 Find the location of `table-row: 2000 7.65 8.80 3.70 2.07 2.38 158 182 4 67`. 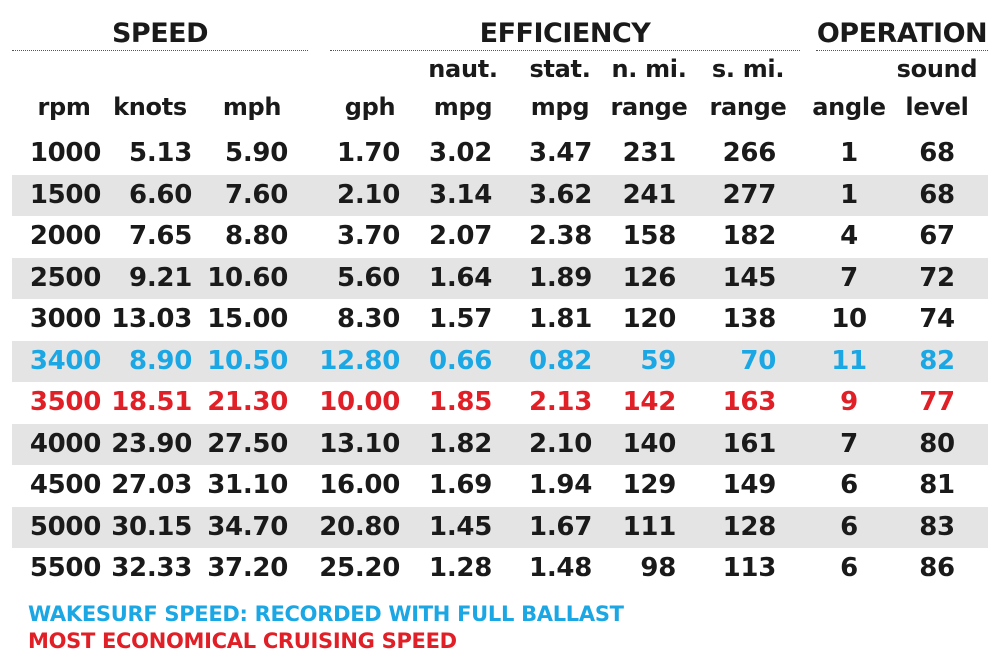

table-row: 2000 7.65 8.80 3.70 2.07 2.38 158 182 4 67 is located at coordinates (500, 237).